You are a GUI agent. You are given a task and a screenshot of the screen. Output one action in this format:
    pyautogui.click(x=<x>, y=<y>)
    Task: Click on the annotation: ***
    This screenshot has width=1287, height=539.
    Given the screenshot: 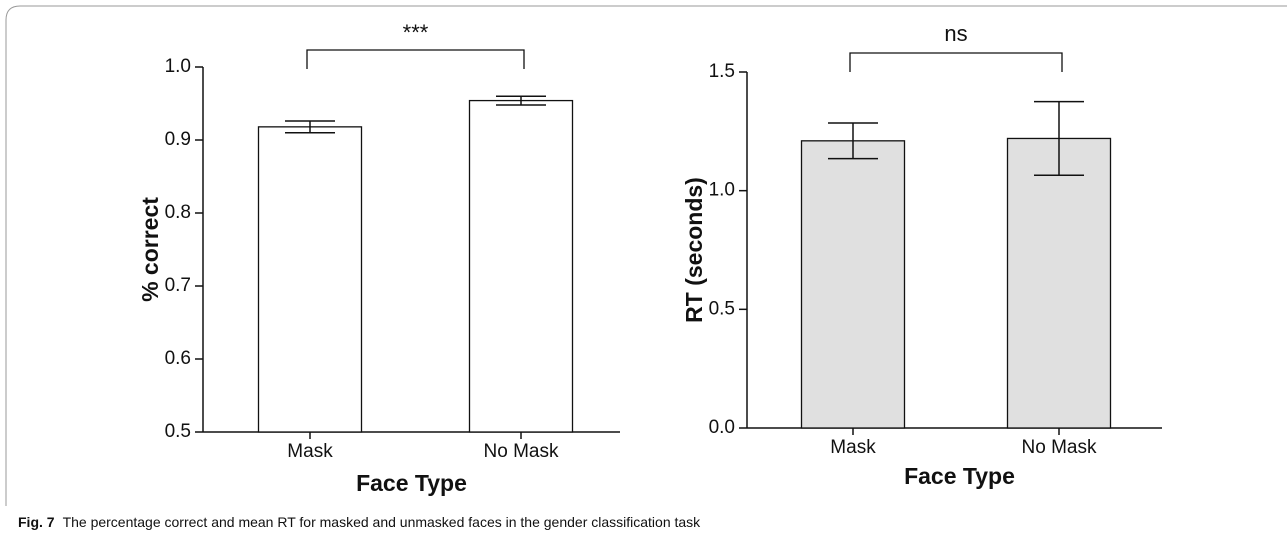 What is the action you would take?
    pyautogui.click(x=416, y=32)
    